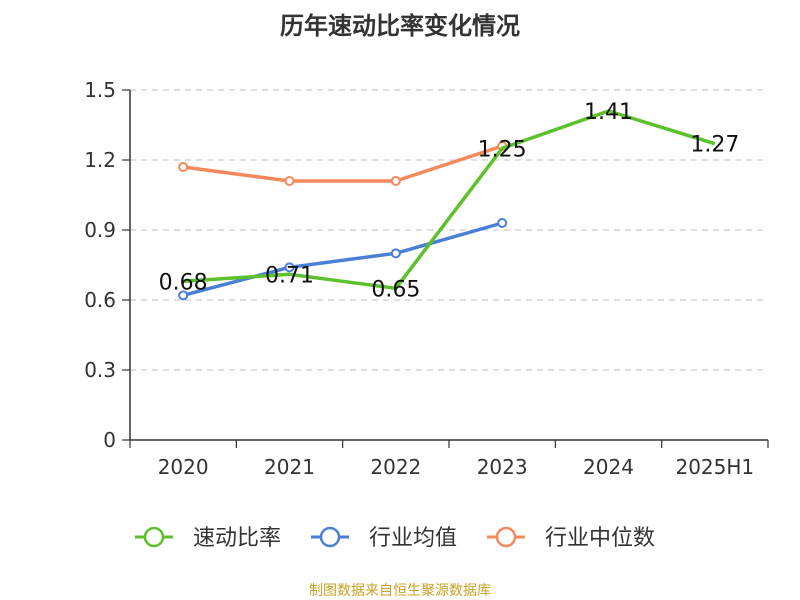 The image size is (800, 600). What do you see at coordinates (502, 467) in the screenshot?
I see `x-tick-label: 2023` at bounding box center [502, 467].